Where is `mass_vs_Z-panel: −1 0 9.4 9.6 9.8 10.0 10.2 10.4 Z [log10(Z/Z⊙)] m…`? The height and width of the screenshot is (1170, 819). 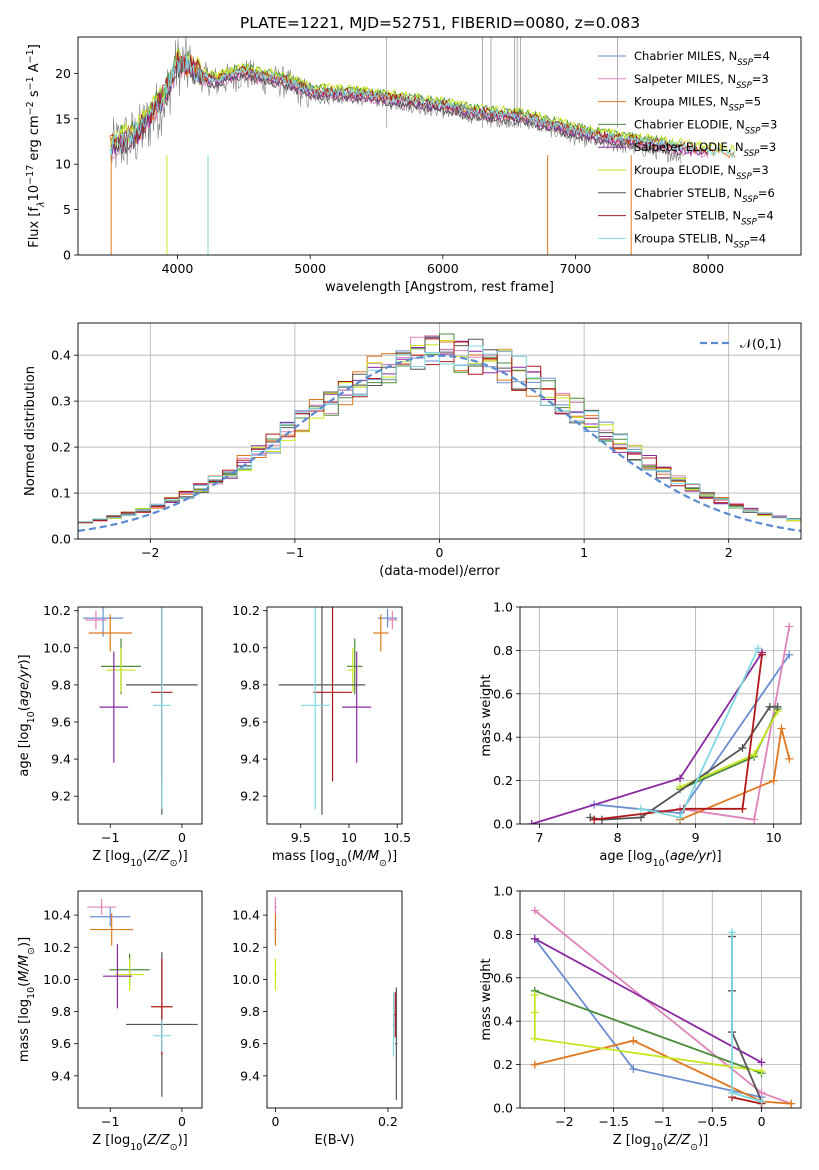 mass_vs_Z-panel: −1 0 9.4 9.6 9.8 10.0 10.2 10.4 Z [log10(Z/Z⊙)] m… is located at coordinates (110, 1021).